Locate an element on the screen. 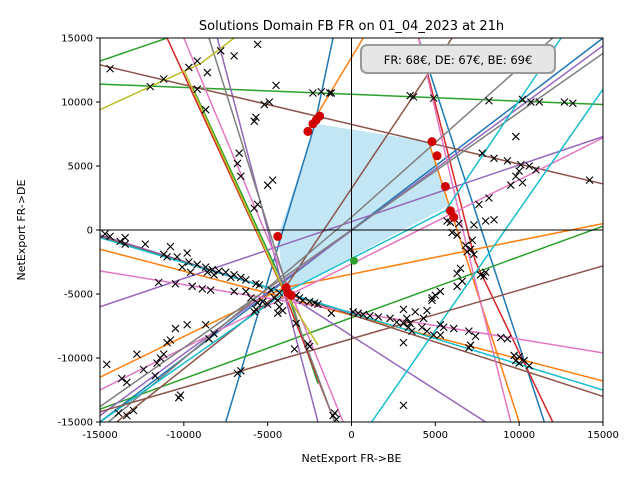  y-tick-label-2: -5000 is located at coordinates (78, 295).